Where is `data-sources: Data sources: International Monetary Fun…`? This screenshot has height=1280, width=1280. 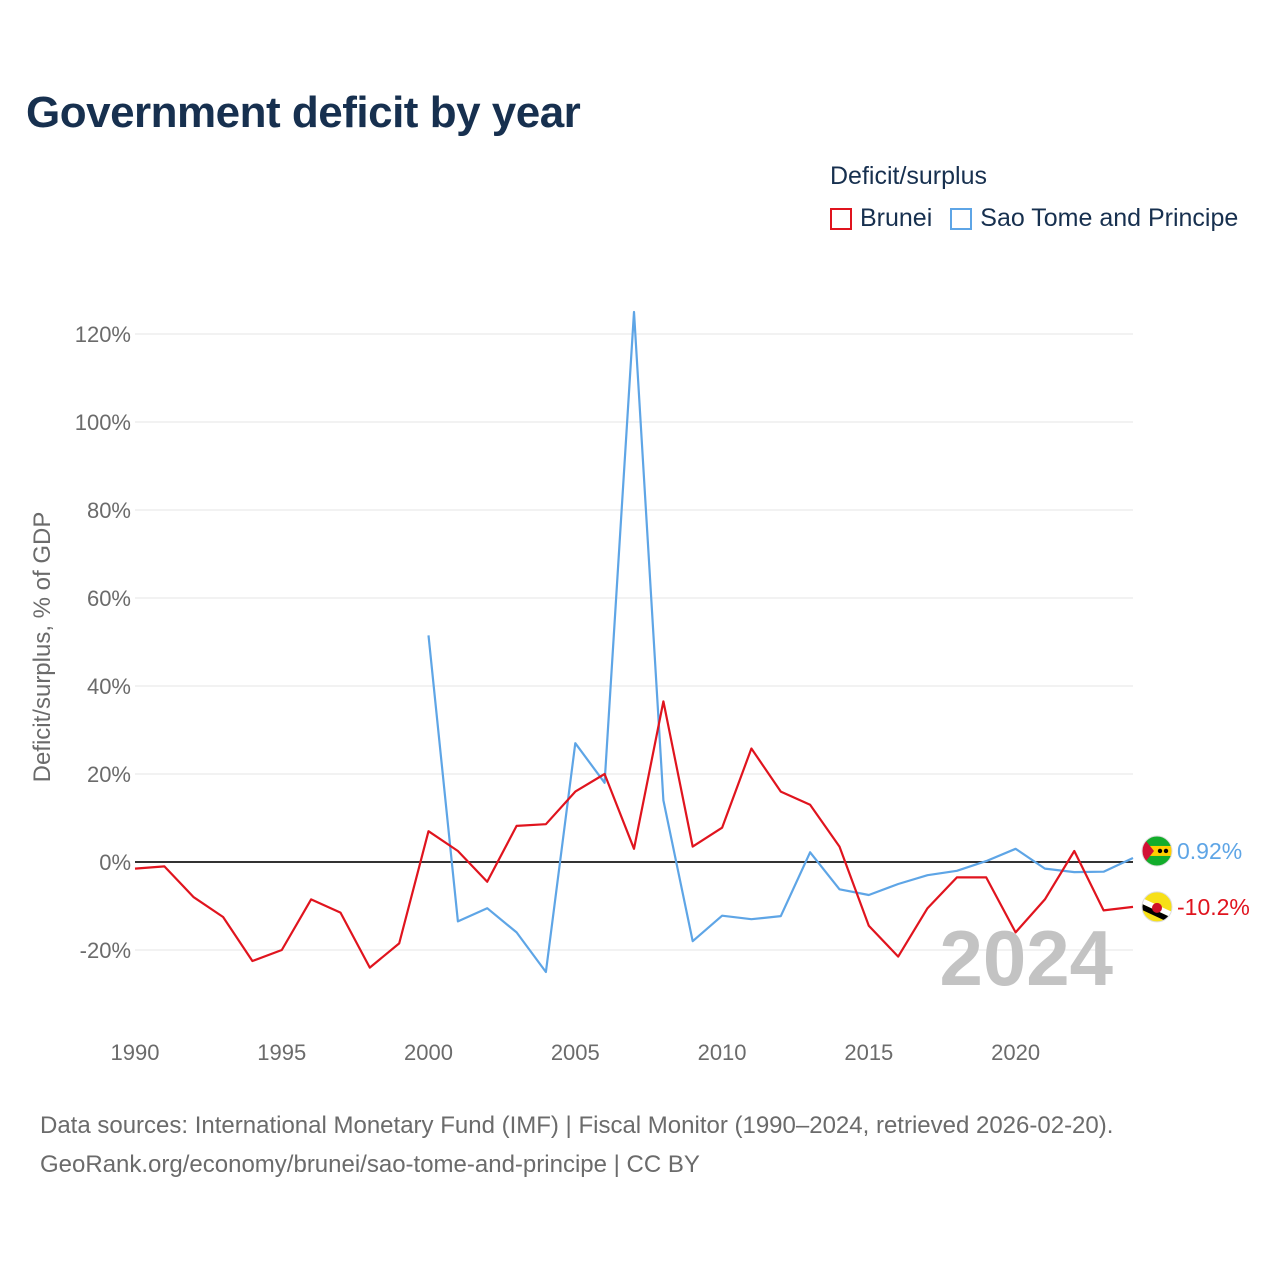 data-sources: Data sources: International Monetary Fun… is located at coordinates (576, 1145).